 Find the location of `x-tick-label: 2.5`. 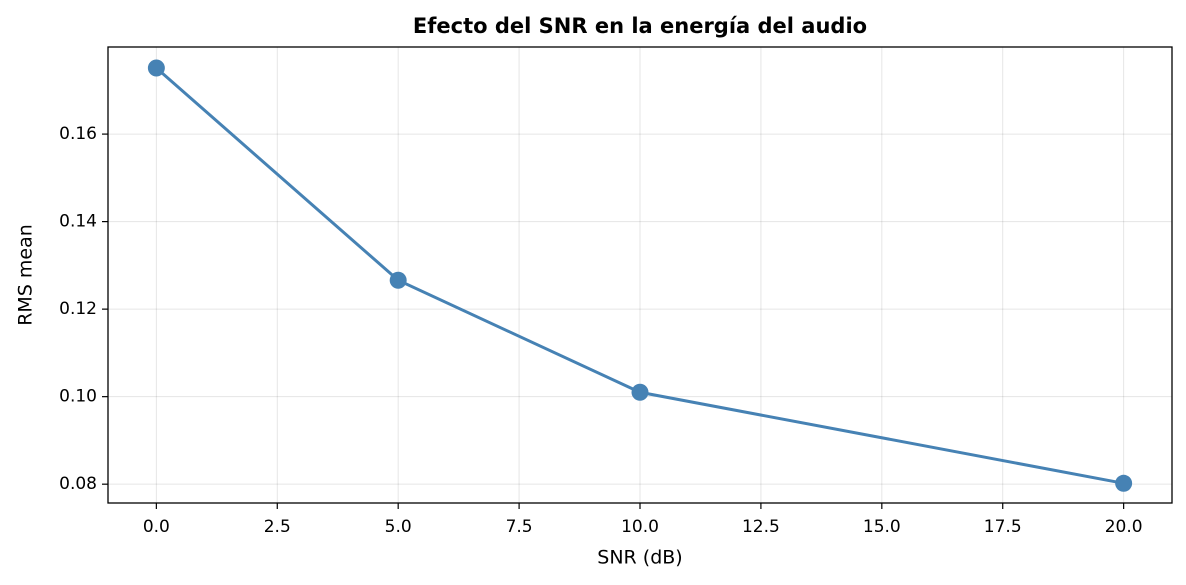

x-tick-label: 2.5 is located at coordinates (277, 527).